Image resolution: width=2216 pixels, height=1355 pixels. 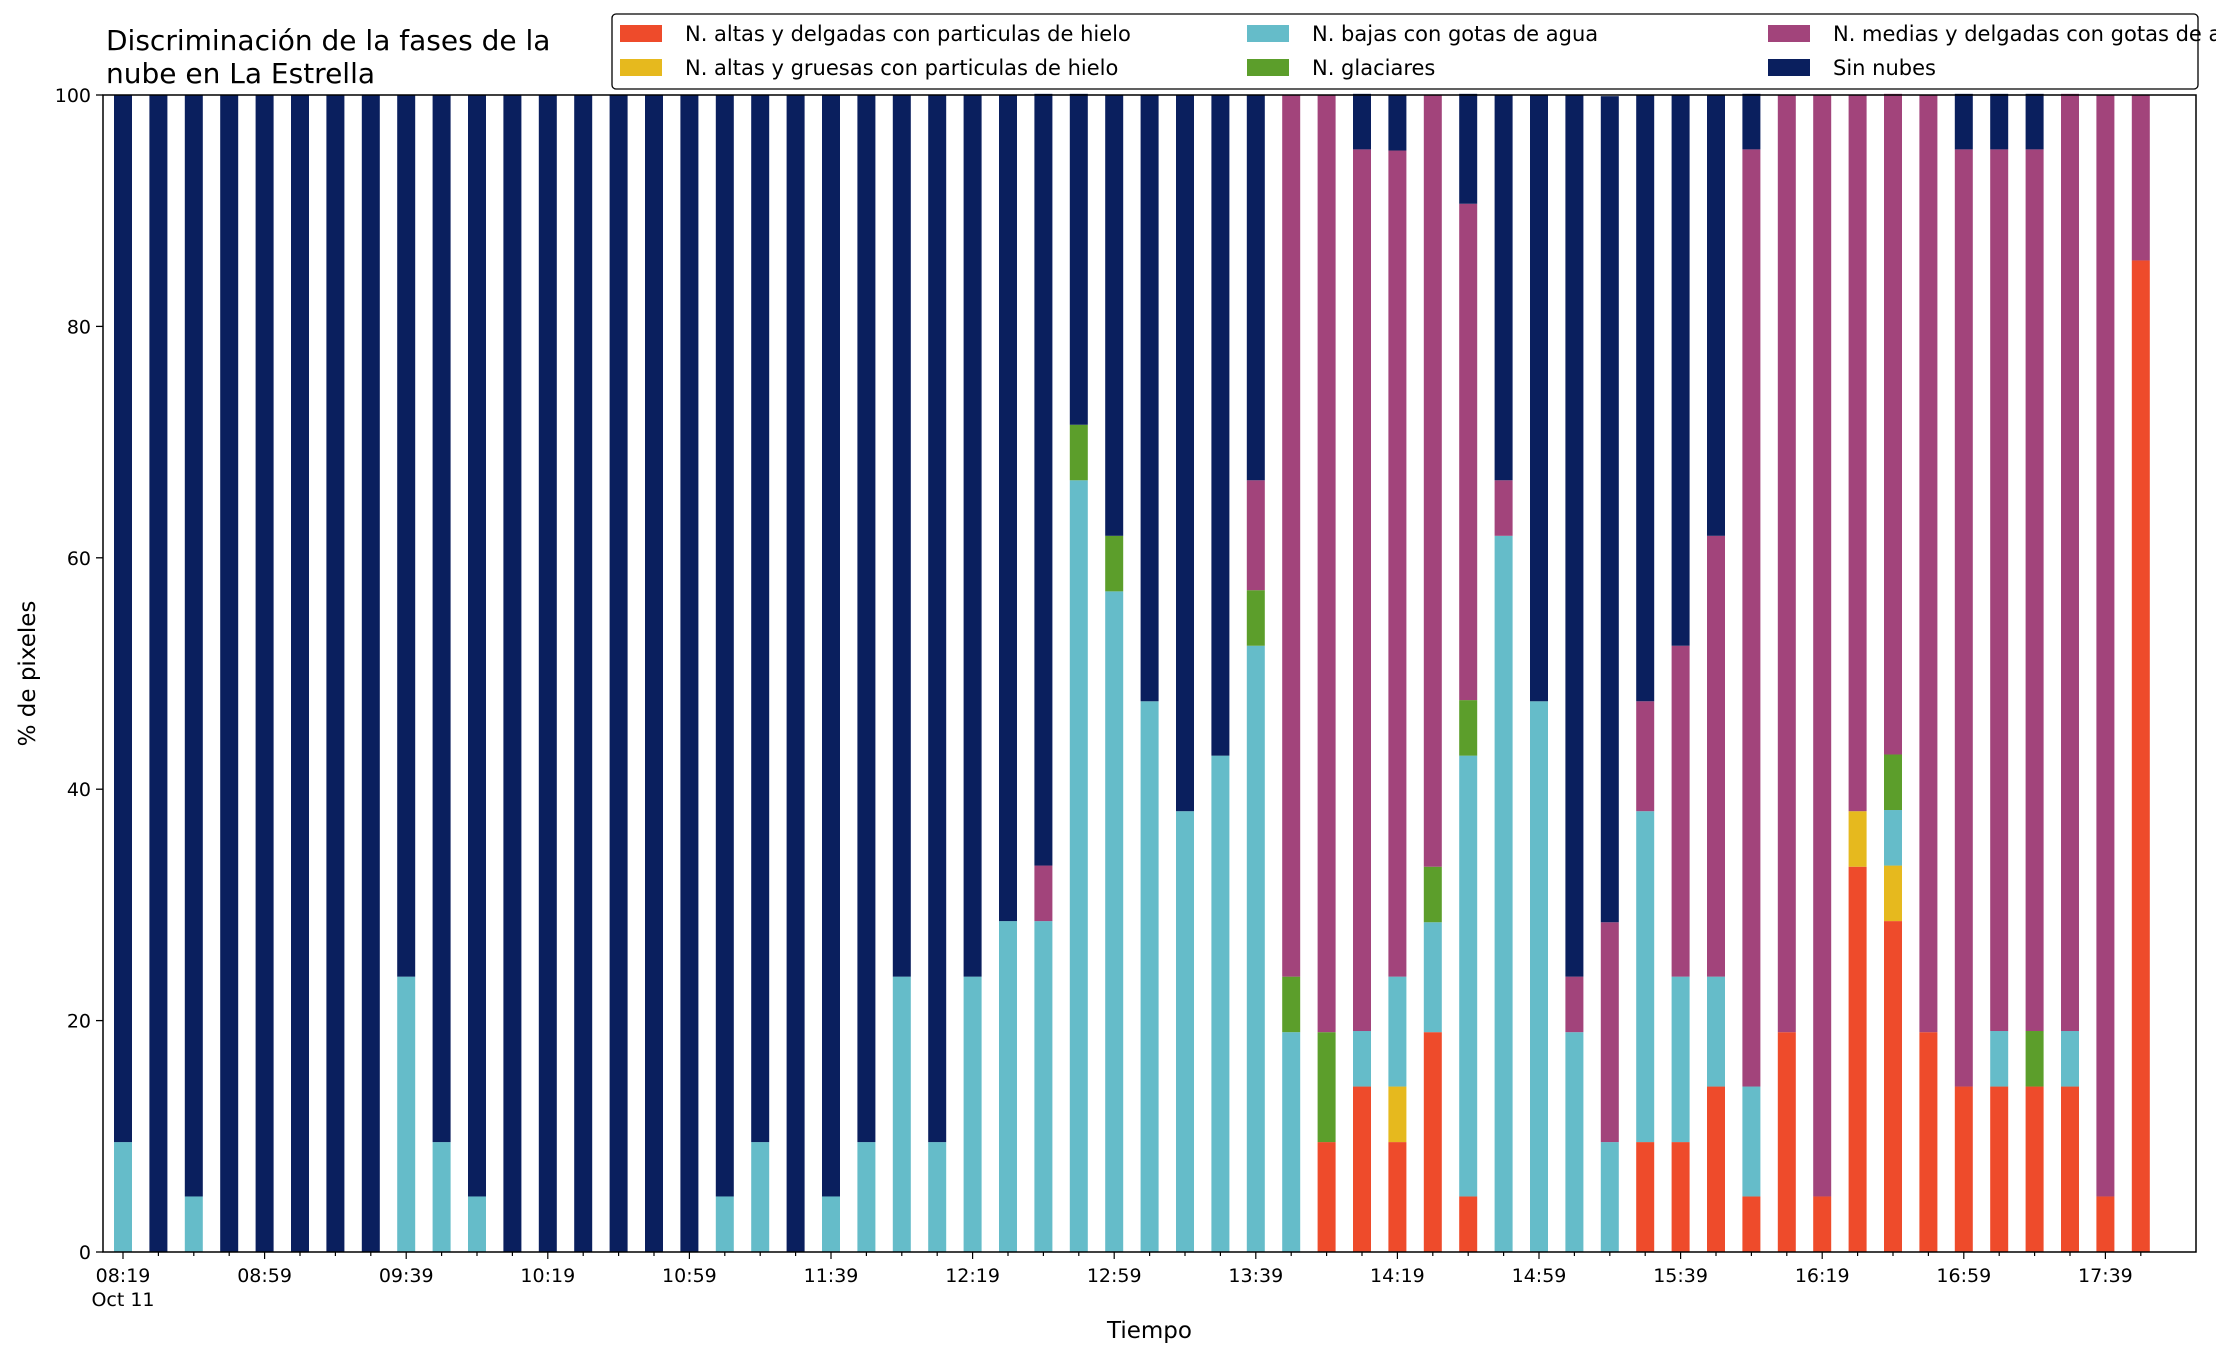 What do you see at coordinates (2024, 34) in the screenshot?
I see `legend-label: N. medias y delgadas con gotas de agua` at bounding box center [2024, 34].